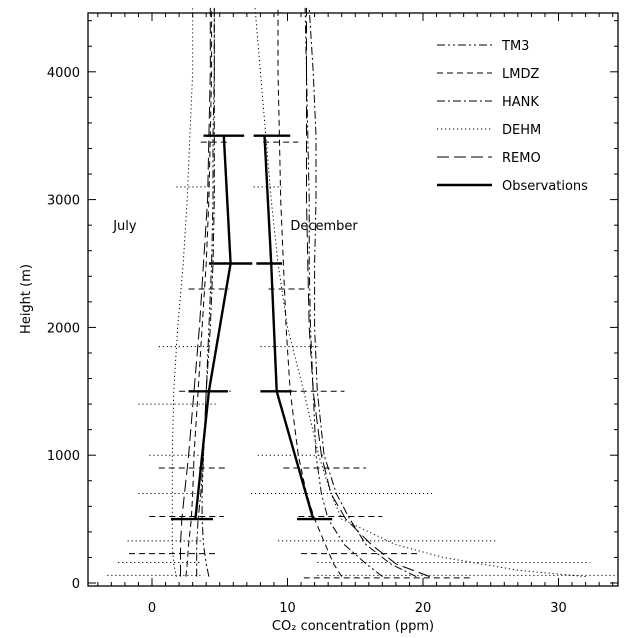 The image size is (627, 638). Describe the element at coordinates (124, 226) in the screenshot. I see `annotation-july: July` at that location.